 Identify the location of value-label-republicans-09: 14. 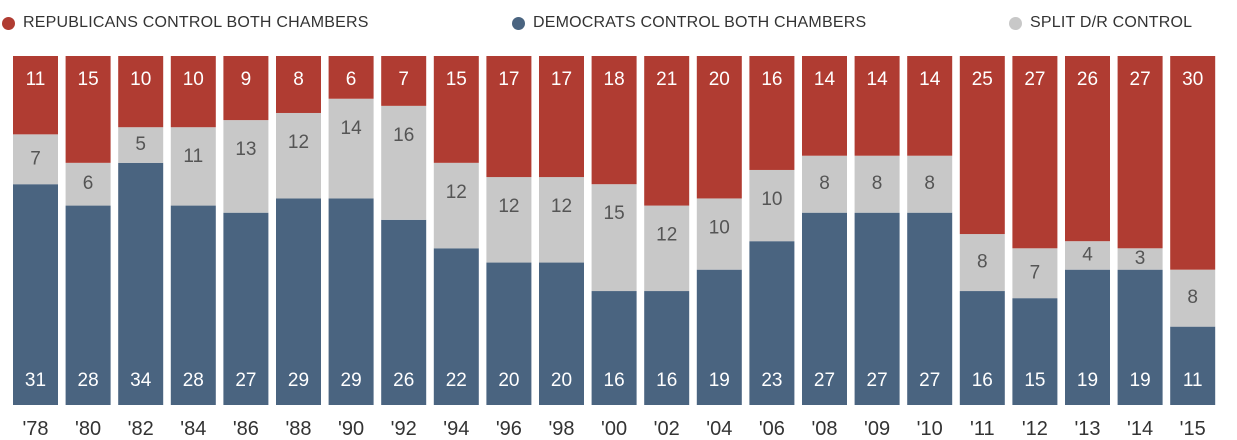
(878, 79).